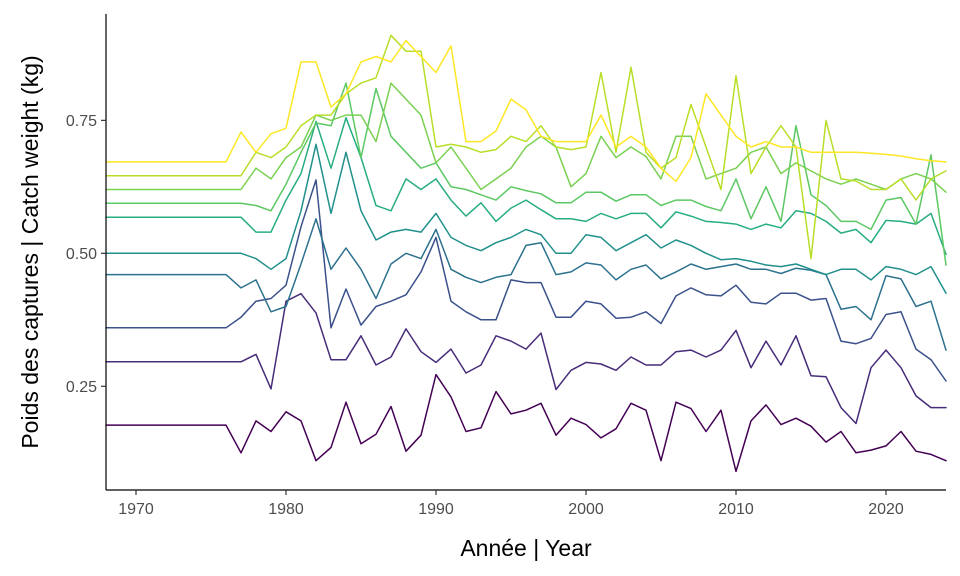 Image resolution: width=960 pixels, height=576 pixels. I want to click on x-tick-label: 1980, so click(286, 509).